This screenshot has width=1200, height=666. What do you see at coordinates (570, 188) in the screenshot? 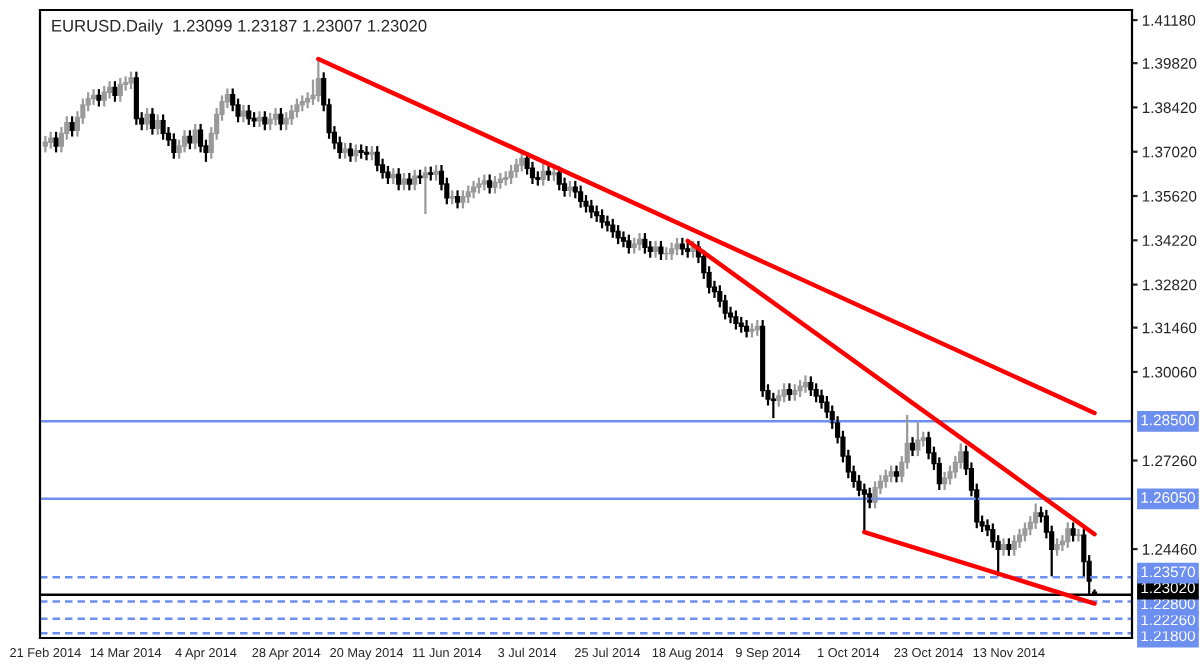
I see `candlestick` at bounding box center [570, 188].